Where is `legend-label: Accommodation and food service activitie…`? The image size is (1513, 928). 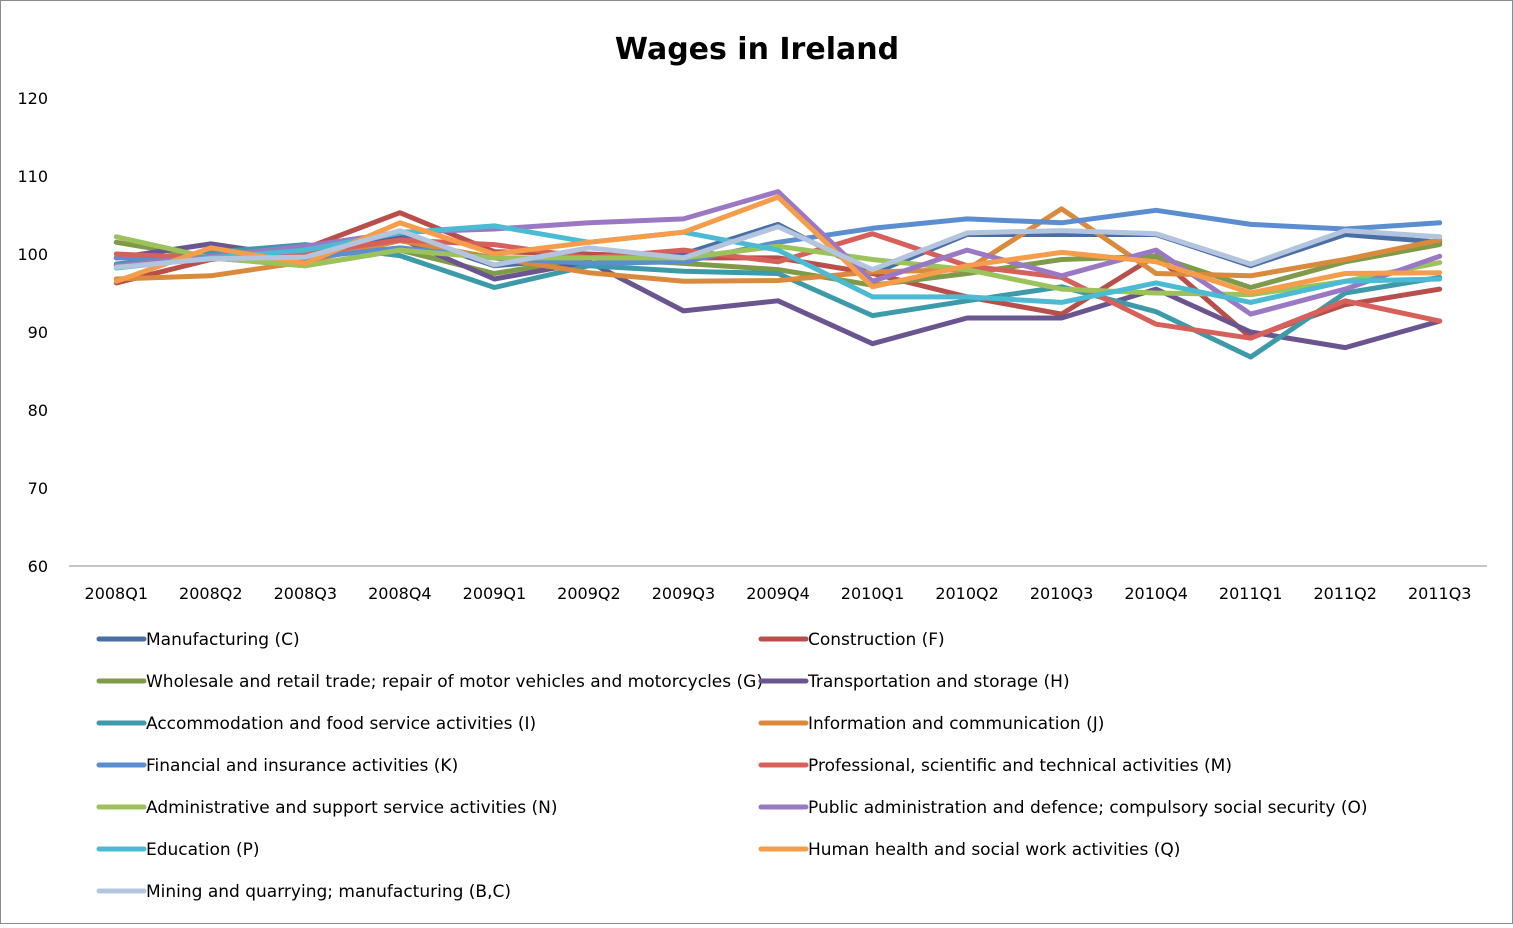
legend-label: Accommodation and food service activitie… is located at coordinates (341, 724).